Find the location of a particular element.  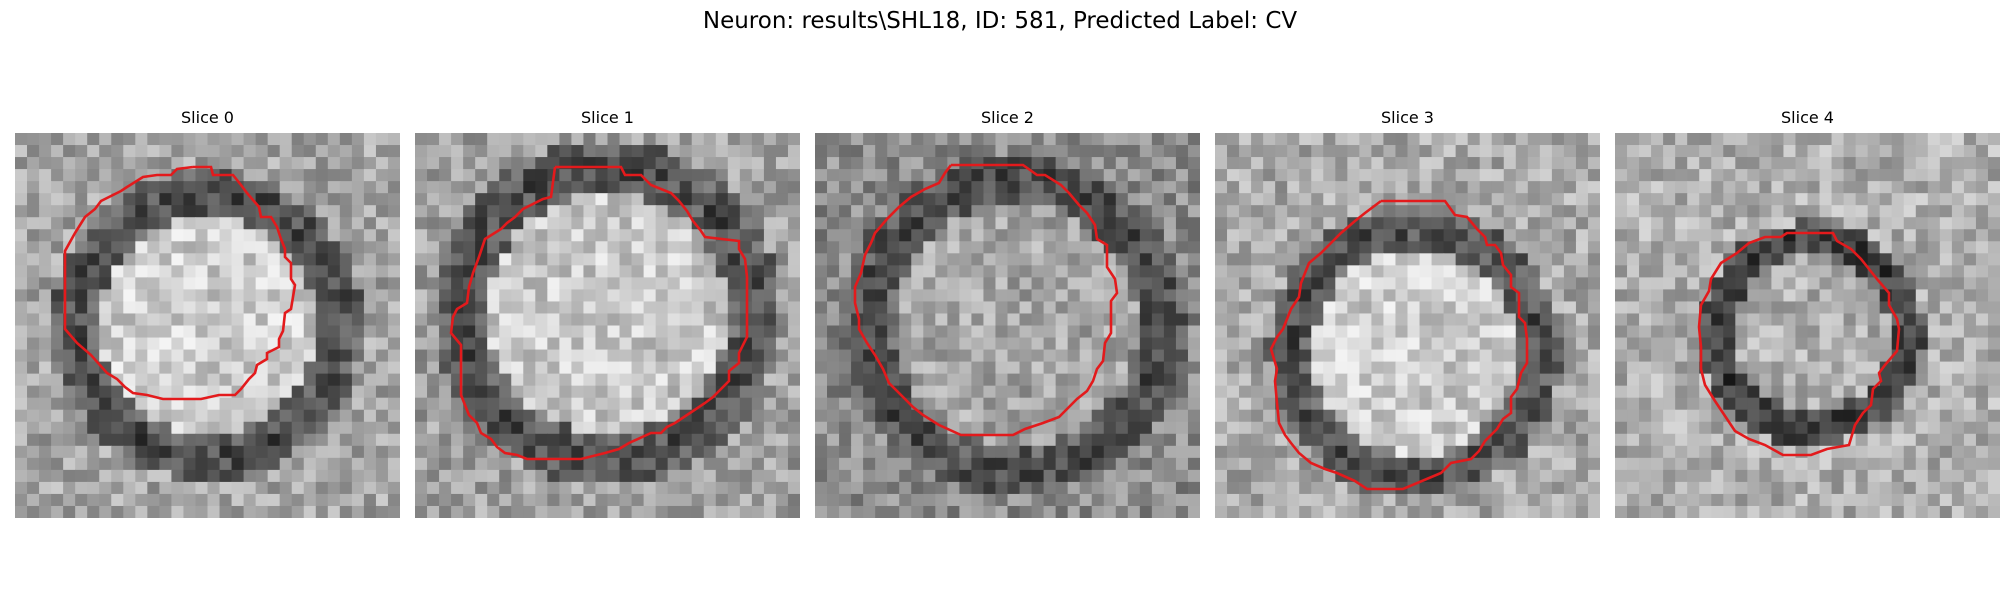

slice-title-4: Slice 4 is located at coordinates (1807, 117).